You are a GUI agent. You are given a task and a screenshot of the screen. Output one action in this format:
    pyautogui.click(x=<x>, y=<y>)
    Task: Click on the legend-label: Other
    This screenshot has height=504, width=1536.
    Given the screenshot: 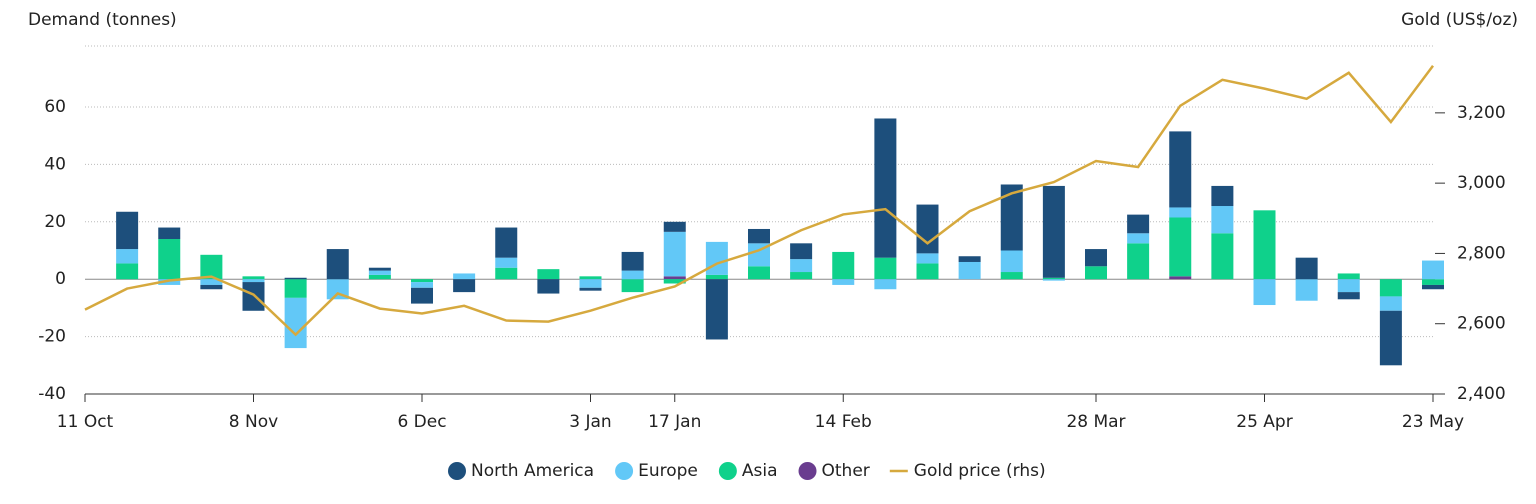 What is the action you would take?
    pyautogui.click(x=846, y=471)
    